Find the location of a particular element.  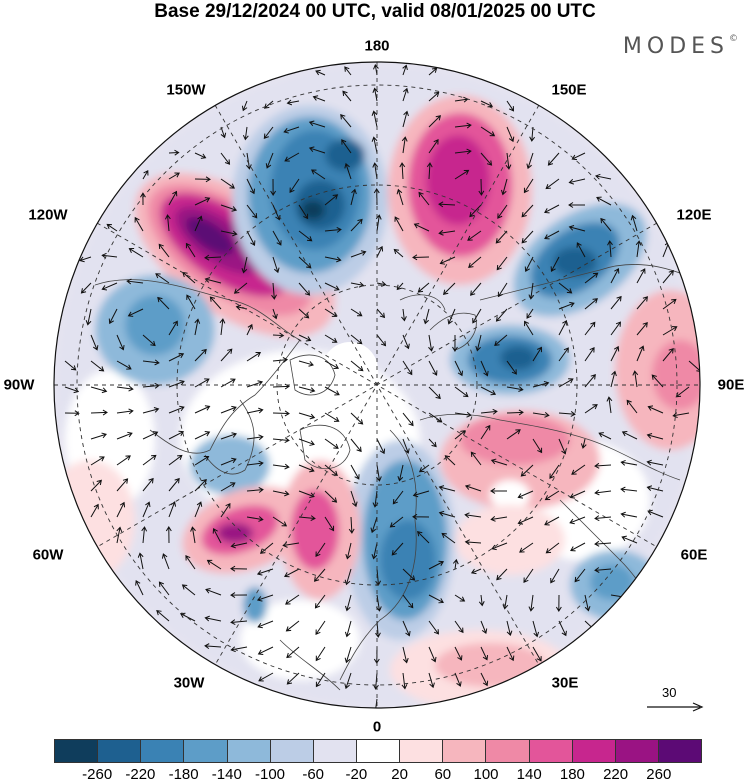

label-180: 180 is located at coordinates (377, 46).